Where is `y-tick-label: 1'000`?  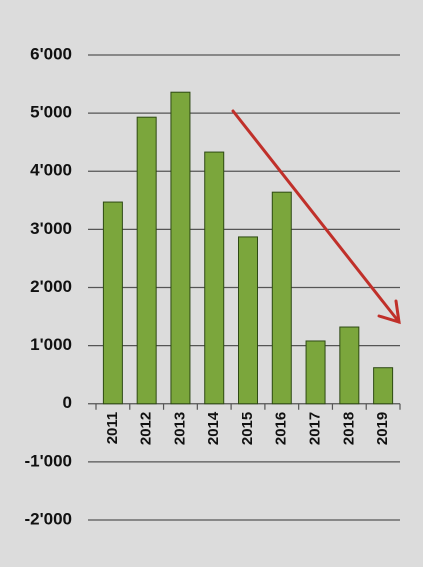 y-tick-label: 1'000 is located at coordinates (51, 344).